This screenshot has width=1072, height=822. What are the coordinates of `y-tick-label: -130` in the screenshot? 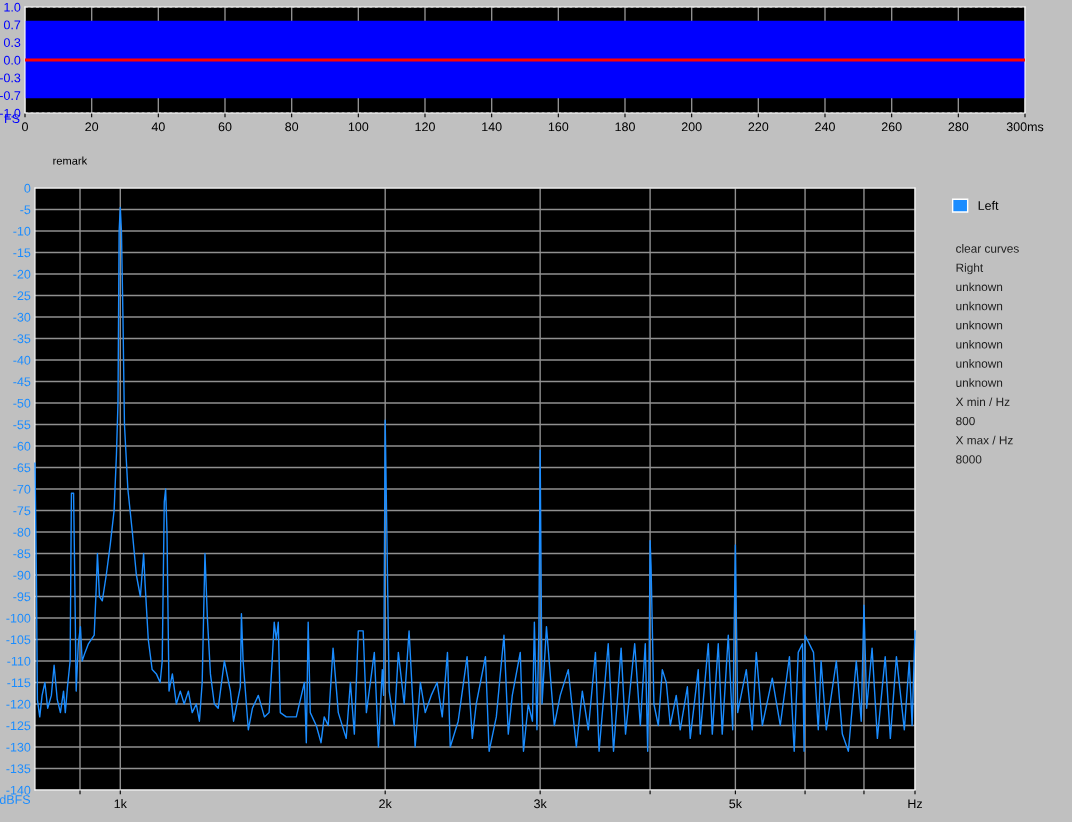 It's located at (18, 747).